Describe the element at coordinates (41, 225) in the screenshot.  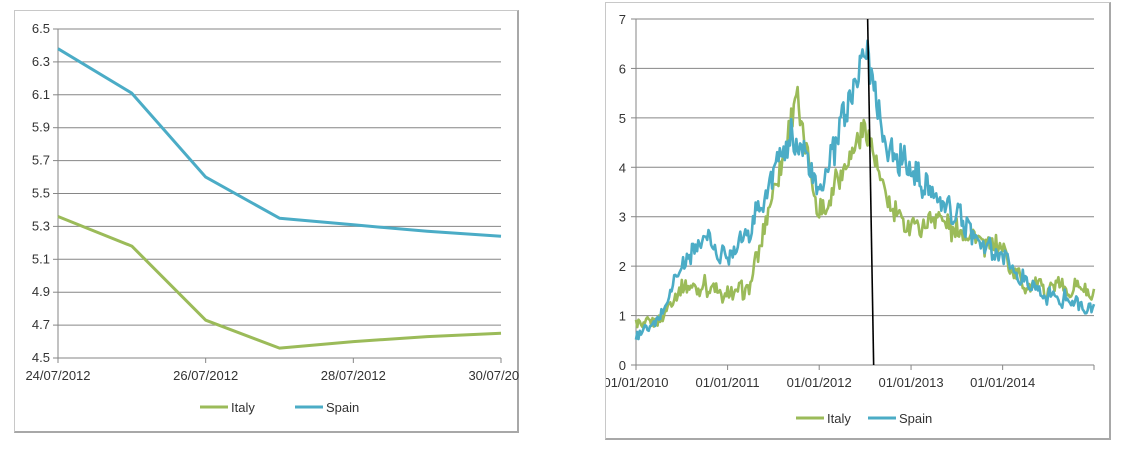
I see `y-tick-label: 5.3` at that location.